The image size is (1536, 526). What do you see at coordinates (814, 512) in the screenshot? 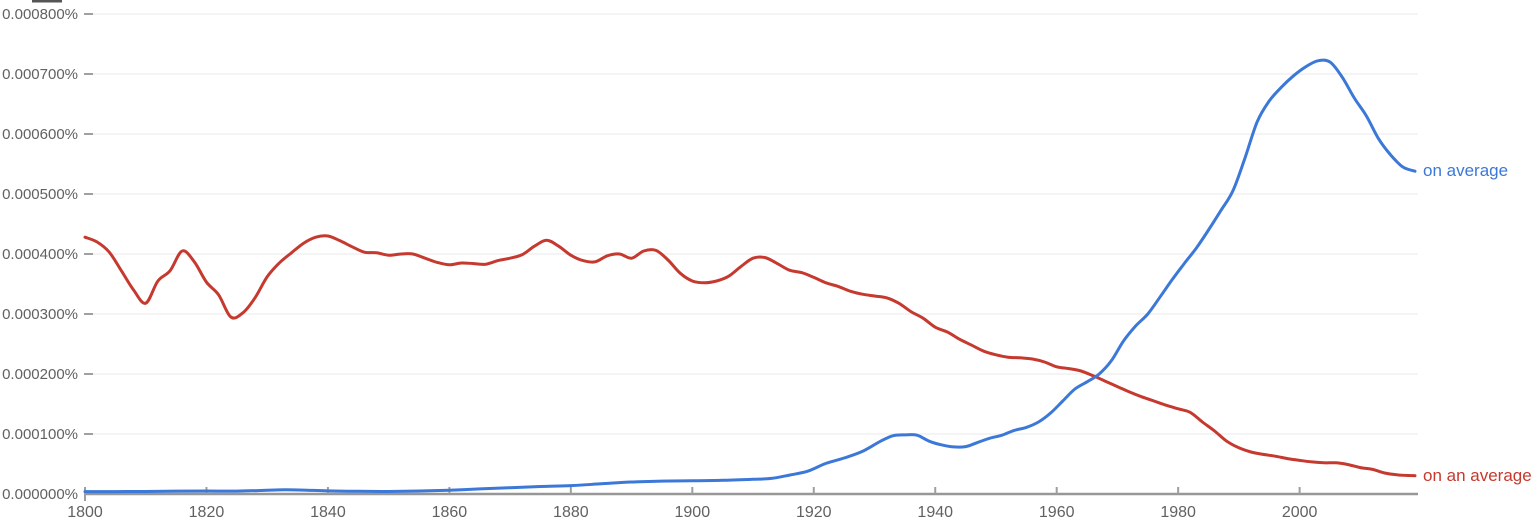
I see `x-axis-label: 1920` at bounding box center [814, 512].